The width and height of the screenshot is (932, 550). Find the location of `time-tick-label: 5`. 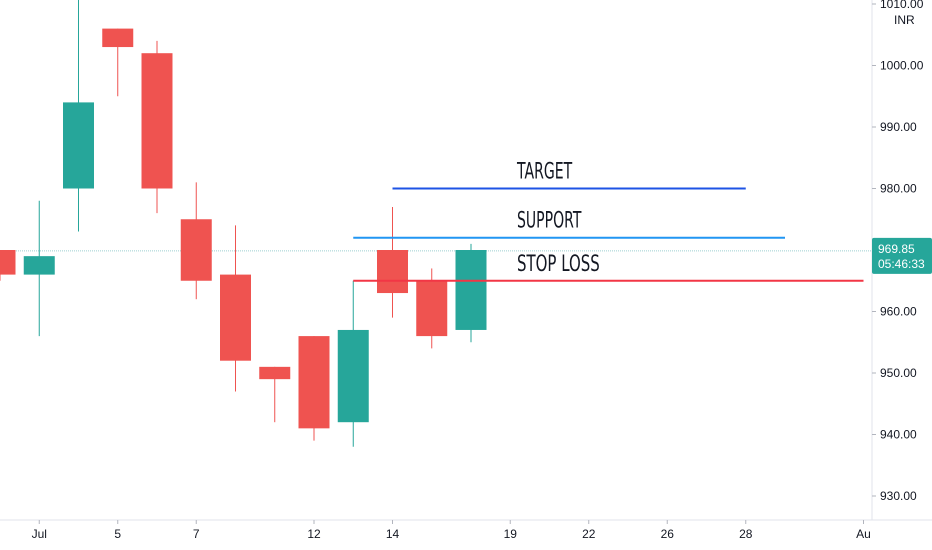

time-tick-label: 5 is located at coordinates (117, 534).